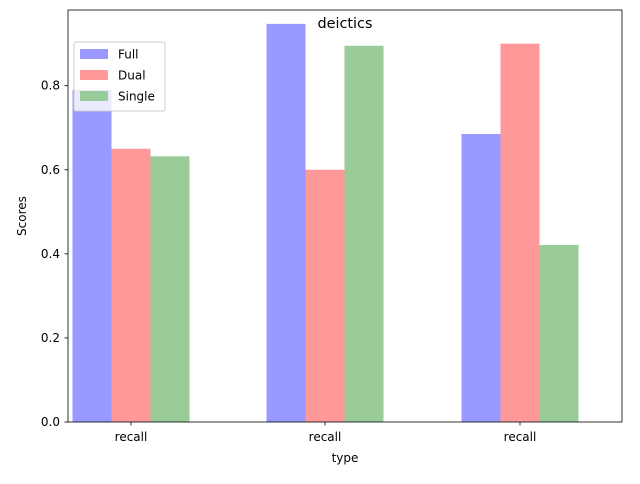 The width and height of the screenshot is (640, 484). Describe the element at coordinates (50, 338) in the screenshot. I see `y-tick-label: 0.2` at that location.